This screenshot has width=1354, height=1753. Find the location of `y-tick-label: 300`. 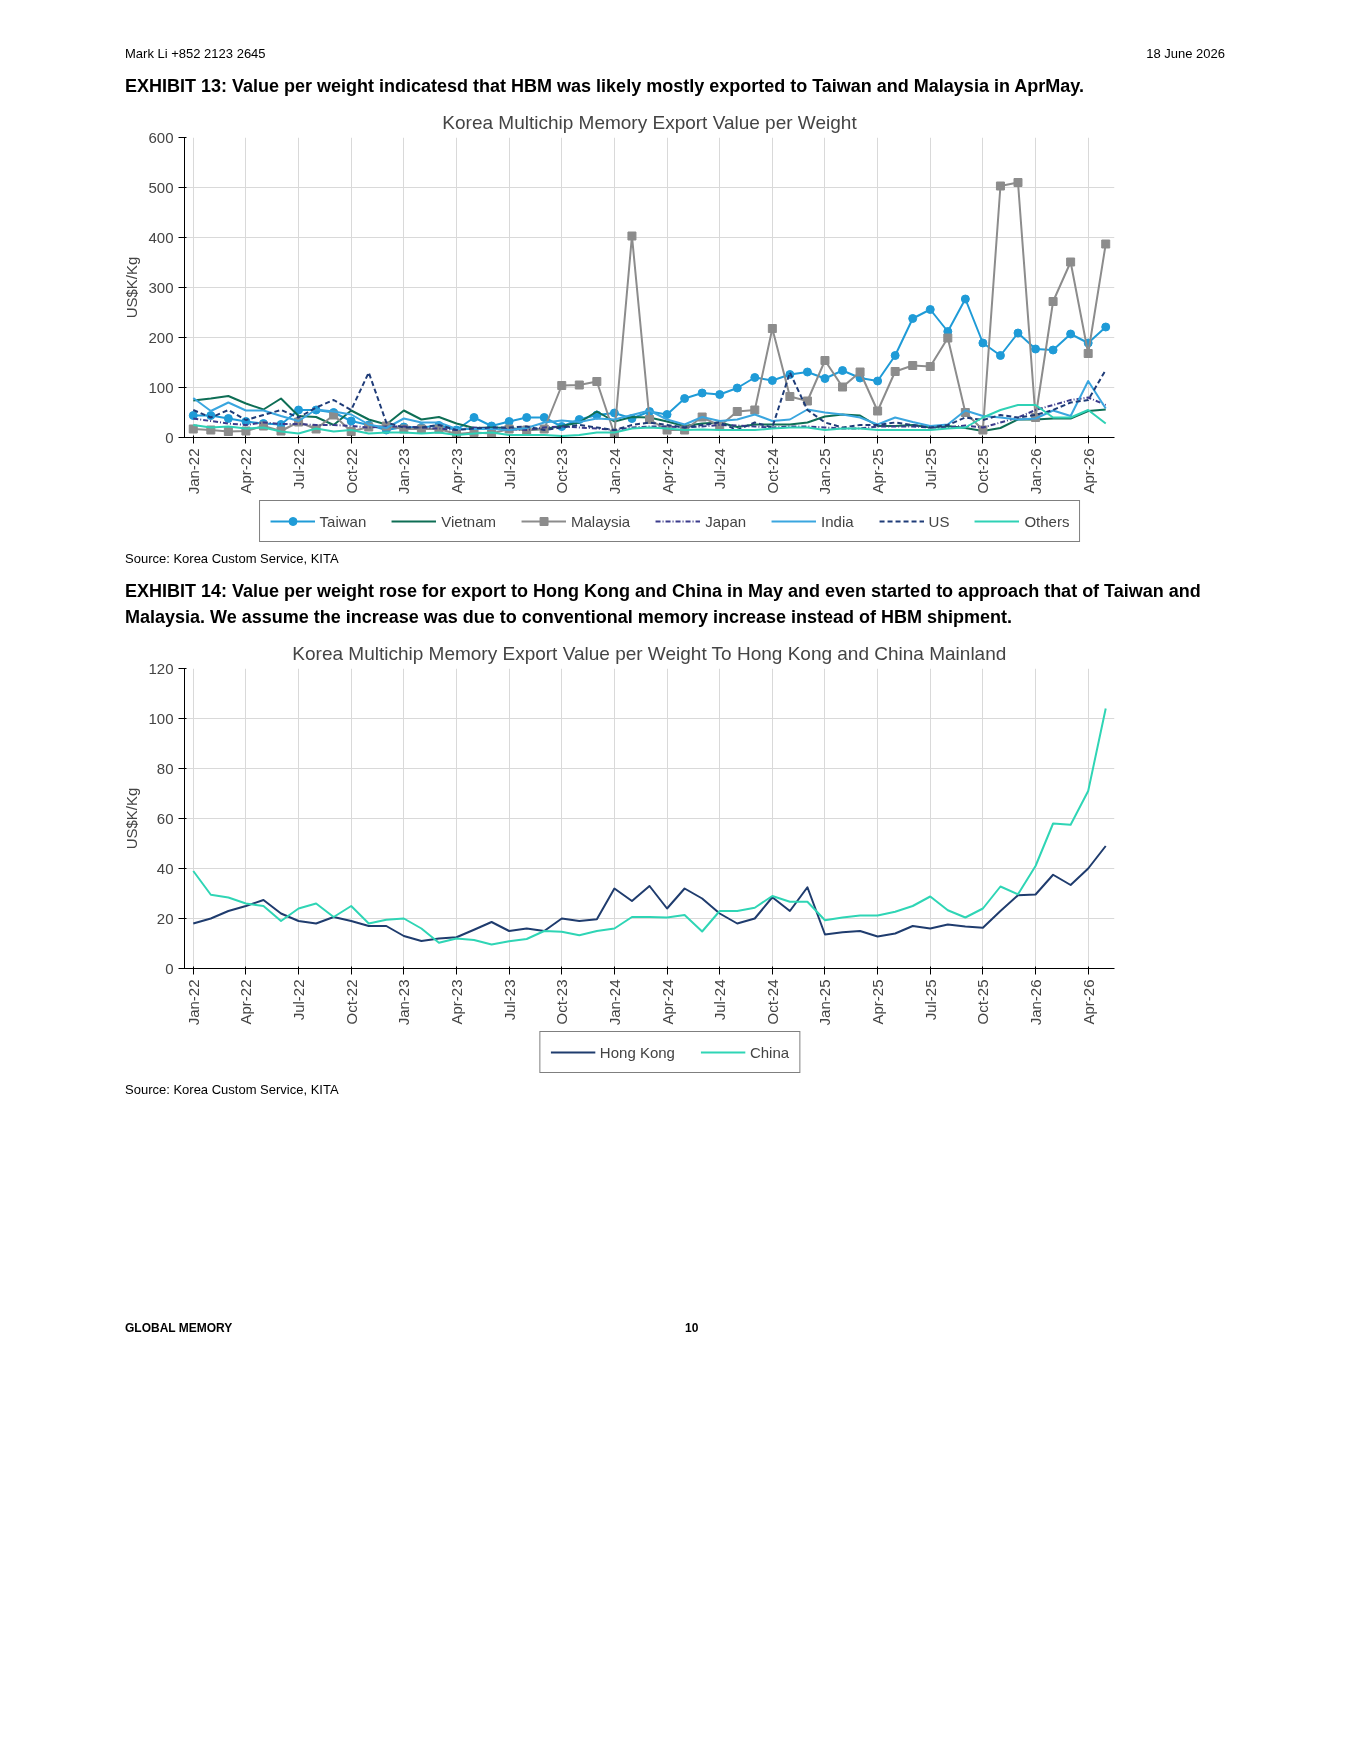

y-tick-label: 300 is located at coordinates (161, 287).